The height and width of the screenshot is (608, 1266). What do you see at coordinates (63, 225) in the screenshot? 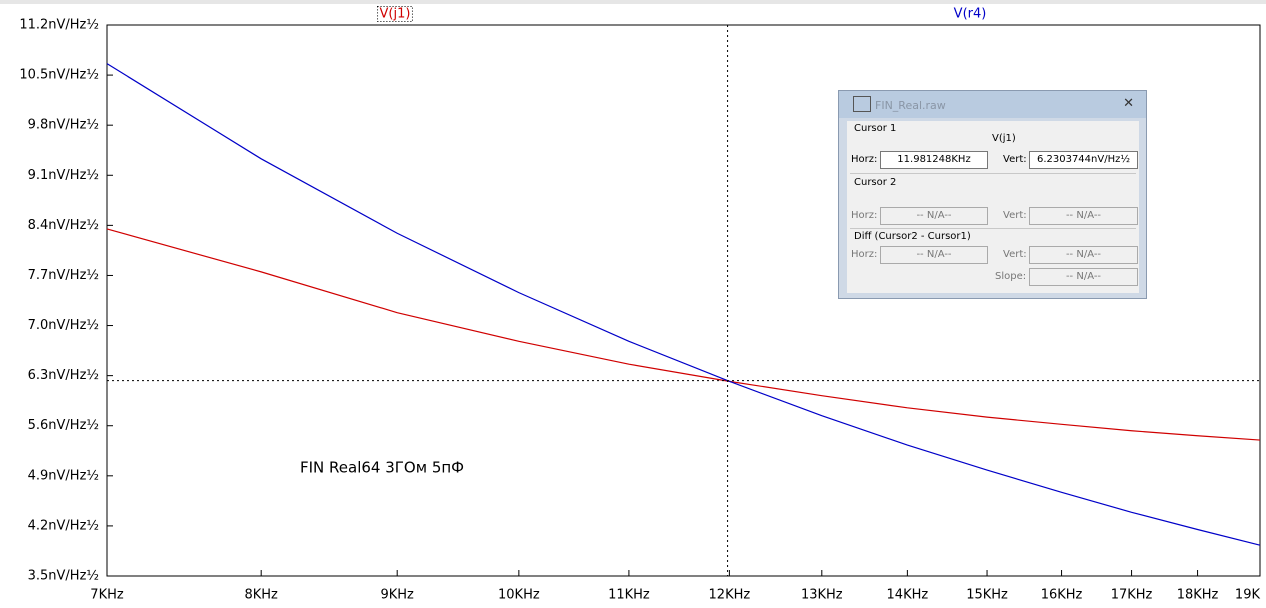
I see `y-tick-label: 8.4nV/Hz½` at bounding box center [63, 225].